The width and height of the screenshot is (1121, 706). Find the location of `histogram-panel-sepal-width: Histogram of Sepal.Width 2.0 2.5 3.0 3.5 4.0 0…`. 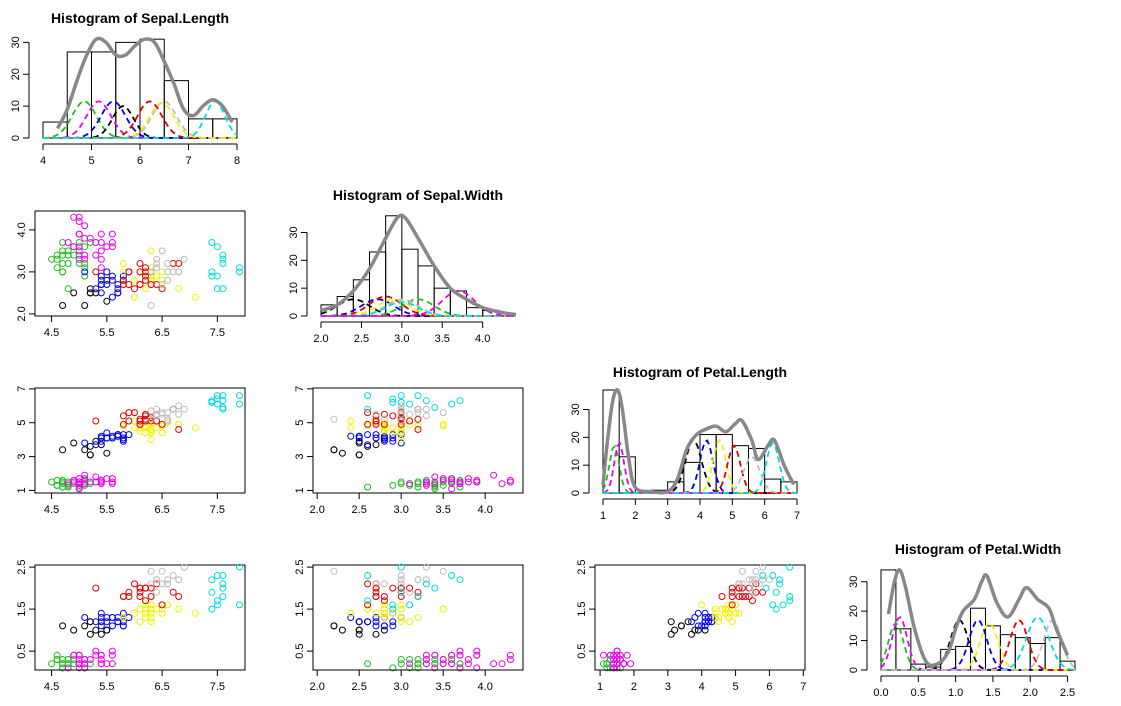

histogram-panel-sepal-width: Histogram of Sepal.Width 2.0 2.5 3.0 3.5 4.0 0… is located at coordinates (402, 266).